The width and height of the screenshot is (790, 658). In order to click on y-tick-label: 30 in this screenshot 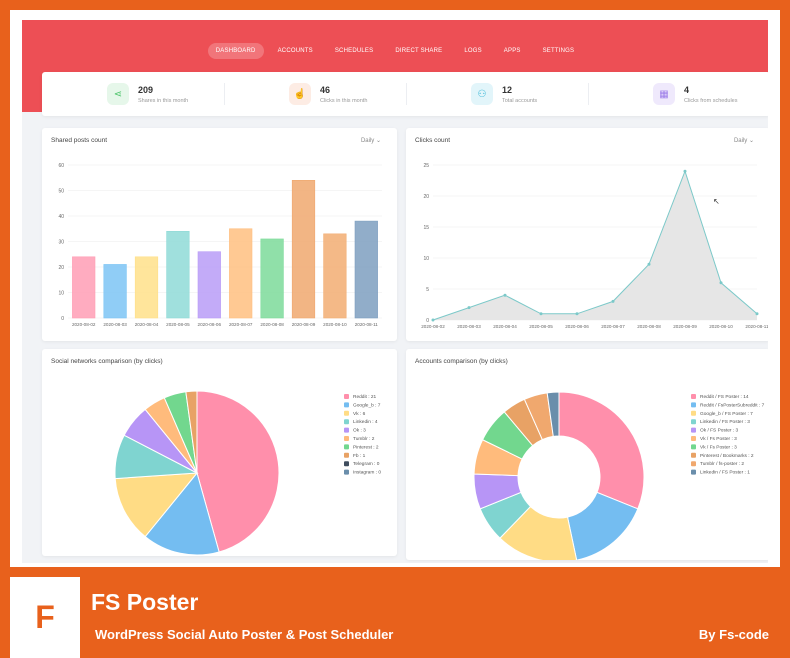, I will do `click(61, 243)`.